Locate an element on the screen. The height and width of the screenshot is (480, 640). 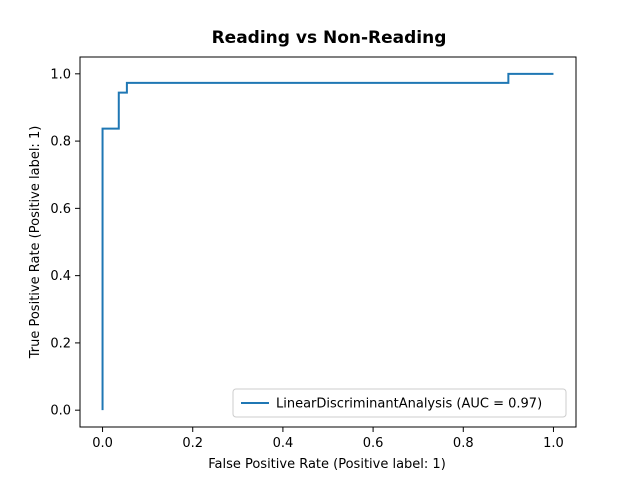
x-tick-label: 0.2 is located at coordinates (192, 443).